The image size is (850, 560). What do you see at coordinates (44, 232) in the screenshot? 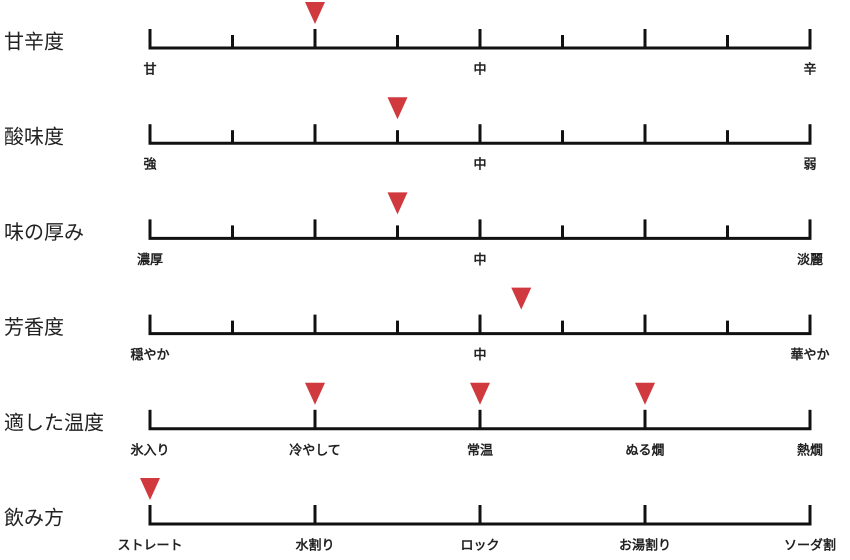
I see `row-title: 味の厚み` at bounding box center [44, 232].